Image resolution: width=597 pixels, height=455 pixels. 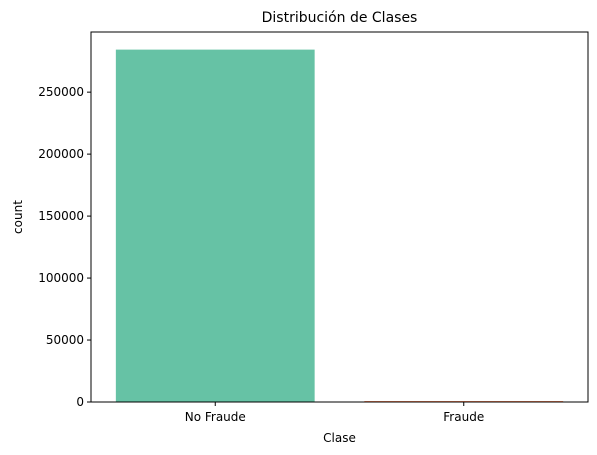 What do you see at coordinates (64, 247) in the screenshot?
I see `y-axis: 0 50000 100000 150000 200000 250000` at bounding box center [64, 247].